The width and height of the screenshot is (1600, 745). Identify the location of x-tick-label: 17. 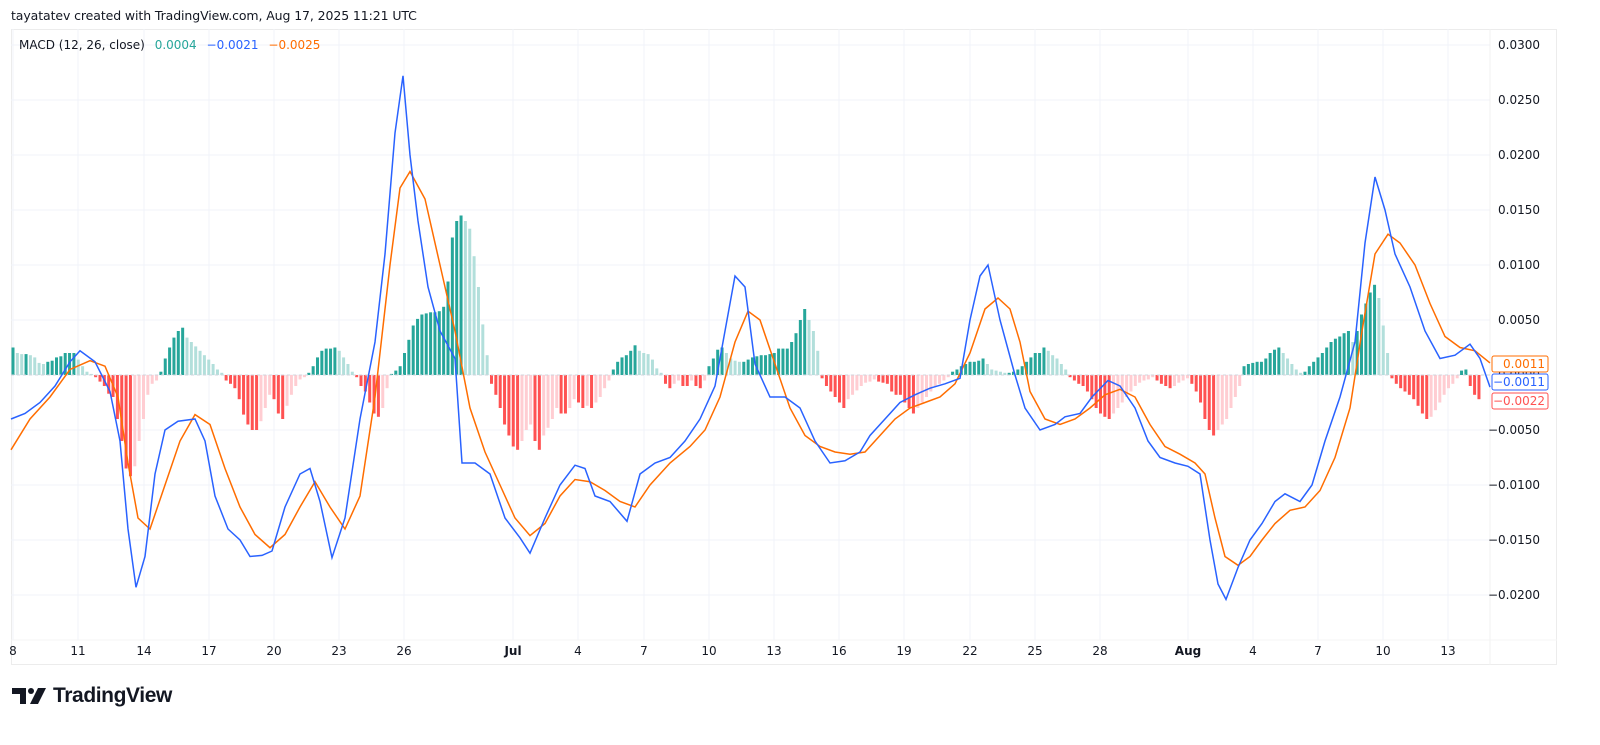
(208, 651).